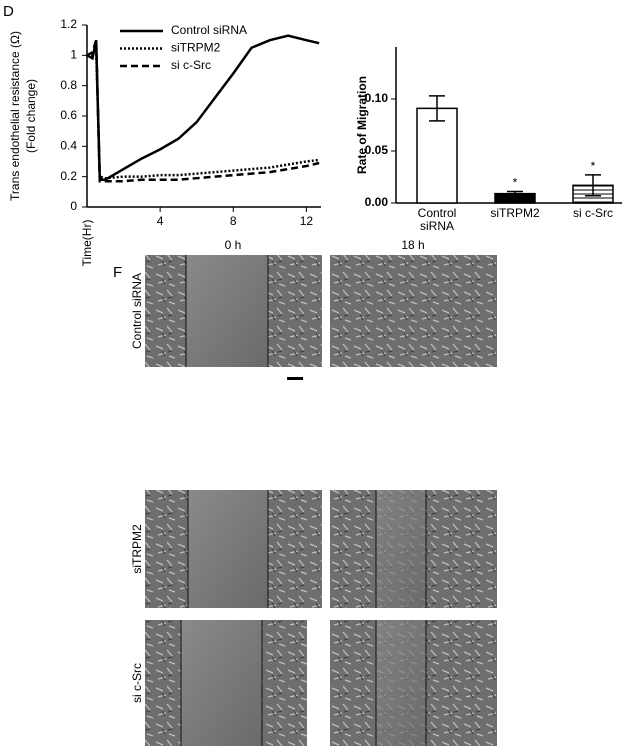  I want to click on x-axis-label: Time(Hr), so click(87, 243).